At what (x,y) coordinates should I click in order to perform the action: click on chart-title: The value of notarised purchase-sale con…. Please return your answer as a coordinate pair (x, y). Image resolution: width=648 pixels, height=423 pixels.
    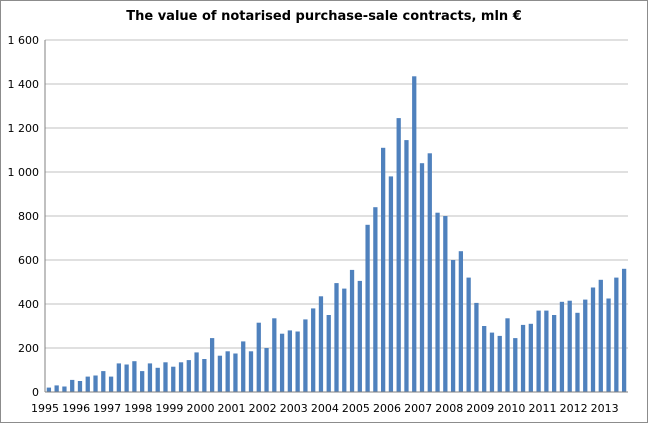
    Looking at the image, I should click on (324, 16).